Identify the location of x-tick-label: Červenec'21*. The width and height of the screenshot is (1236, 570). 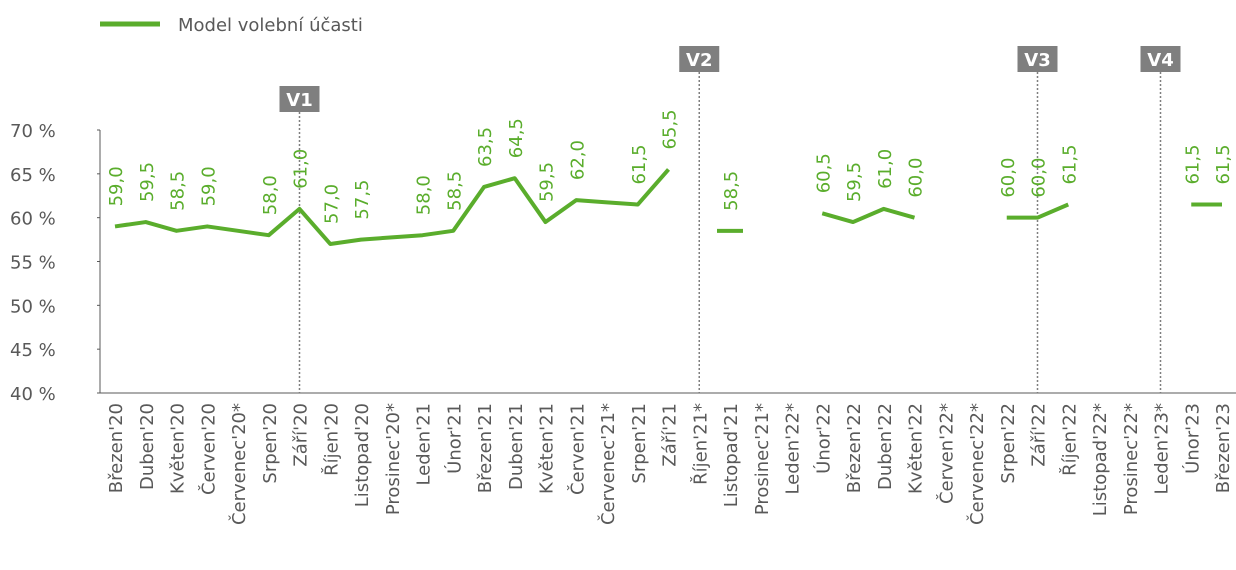
(608, 464).